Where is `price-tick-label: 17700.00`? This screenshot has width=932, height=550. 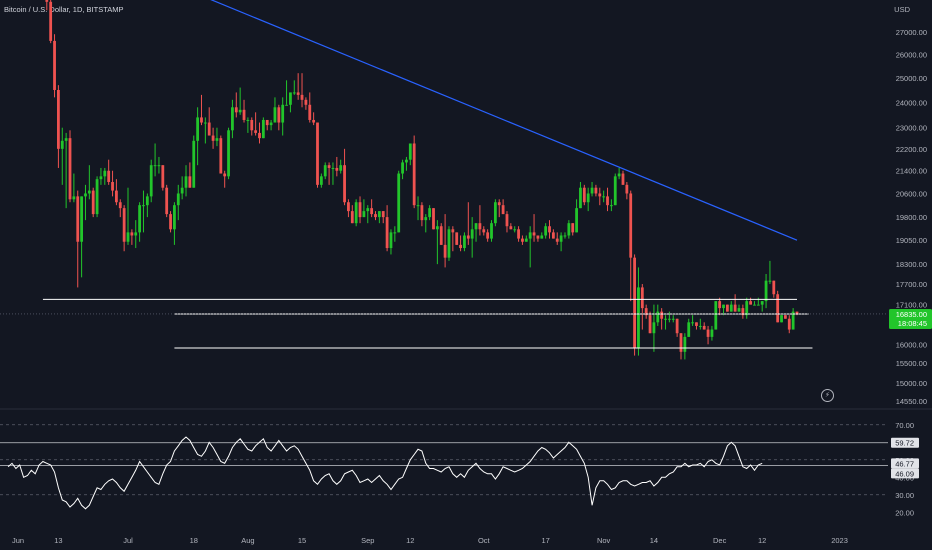
price-tick-label: 17700.00 is located at coordinates (911, 284).